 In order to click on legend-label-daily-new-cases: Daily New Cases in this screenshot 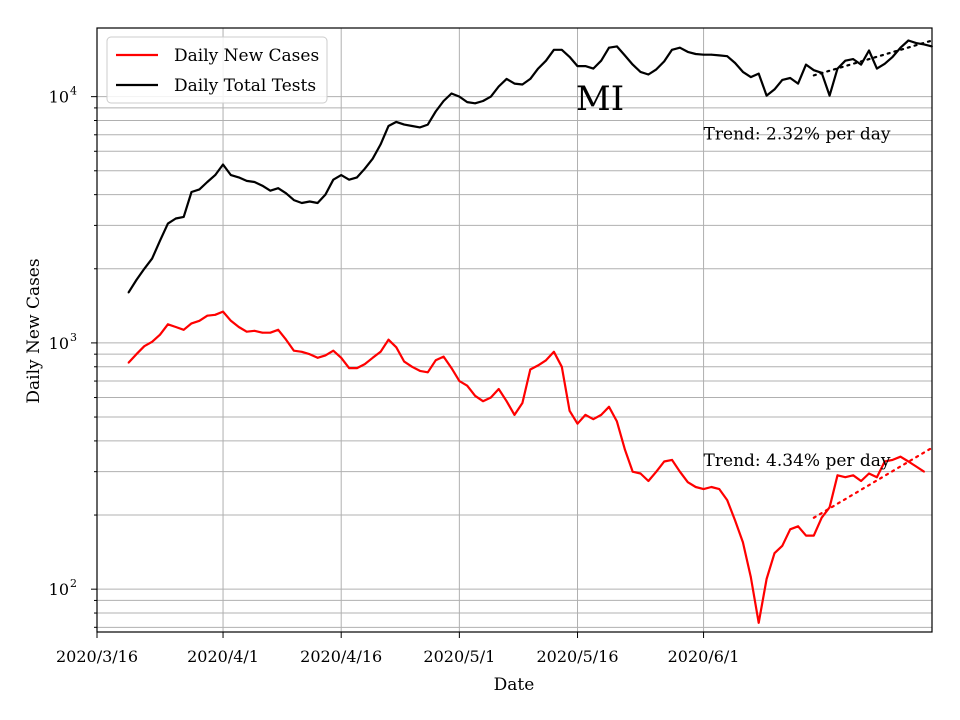, I will do `click(246, 56)`.